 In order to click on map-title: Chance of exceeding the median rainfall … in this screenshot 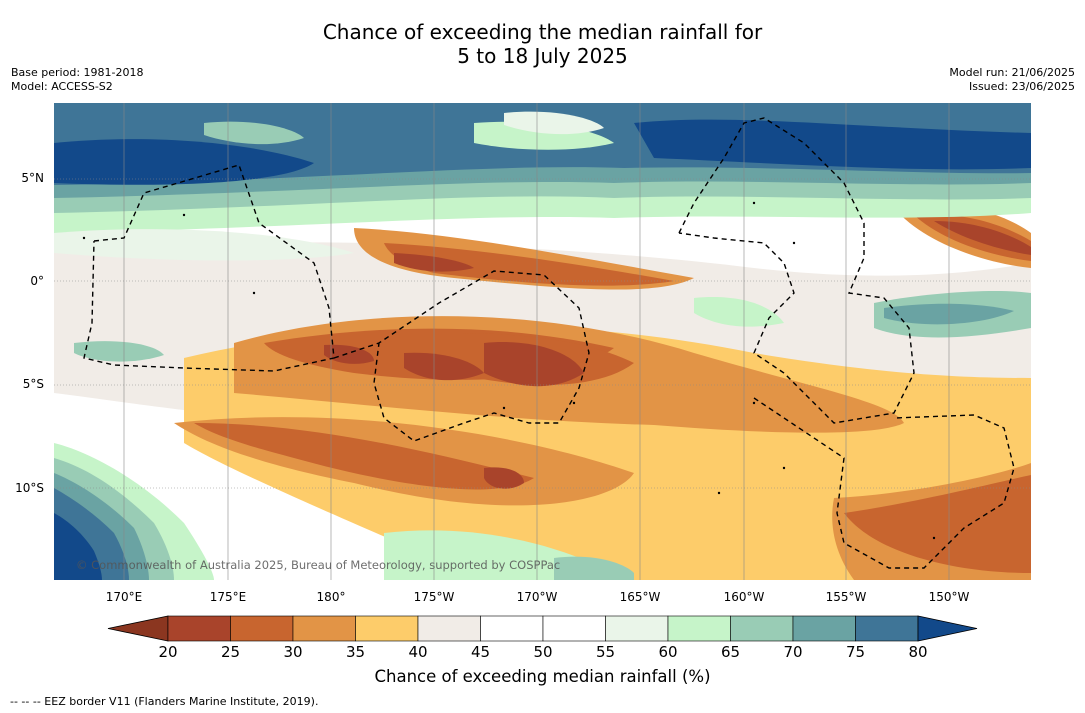, I will do `click(542, 44)`.